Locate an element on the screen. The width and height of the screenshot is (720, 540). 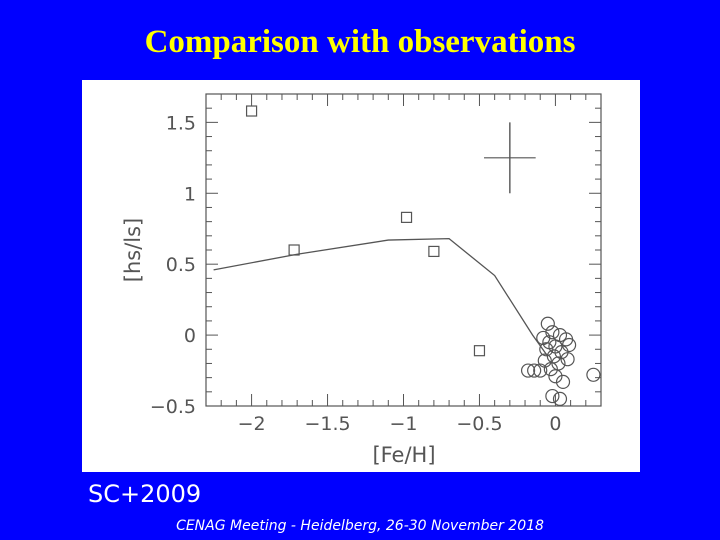
y-tick-label: −0.5 is located at coordinates (173, 407).